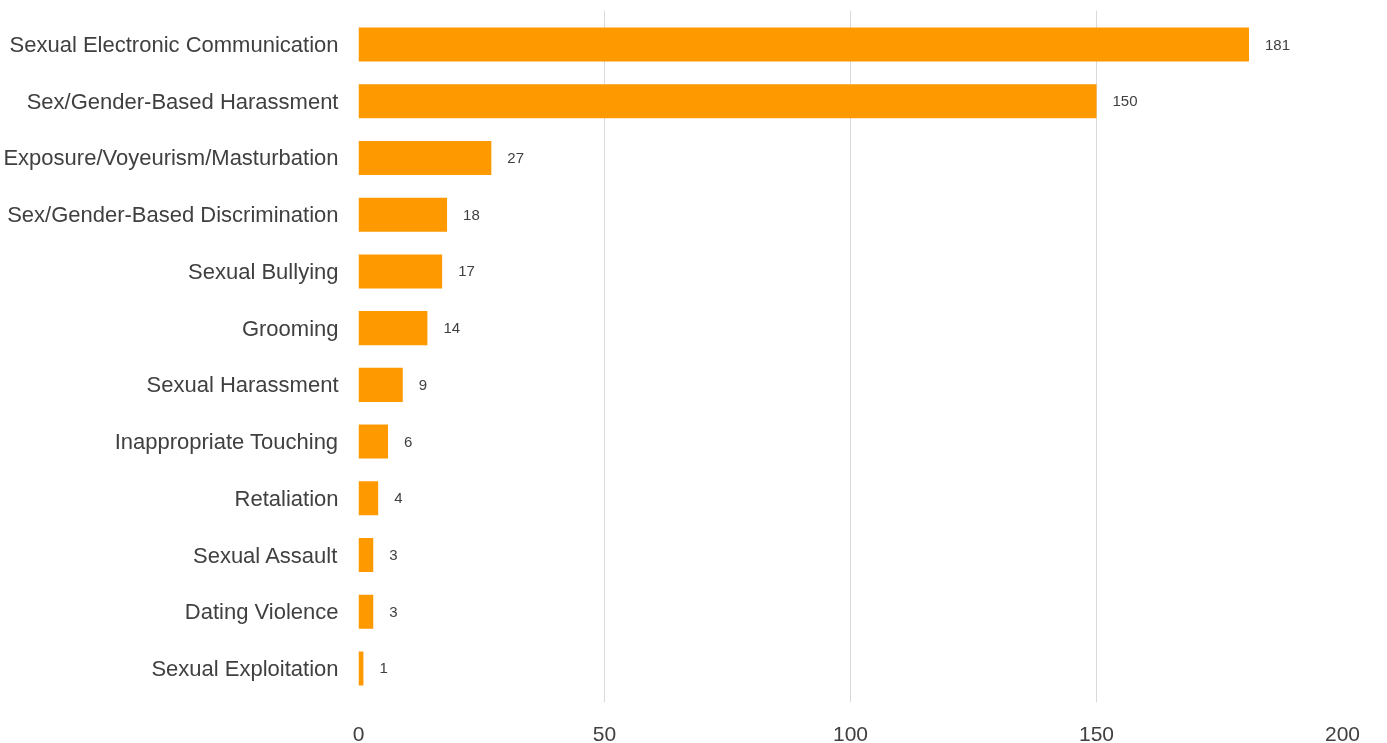  I want to click on data-label: 27, so click(516, 157).